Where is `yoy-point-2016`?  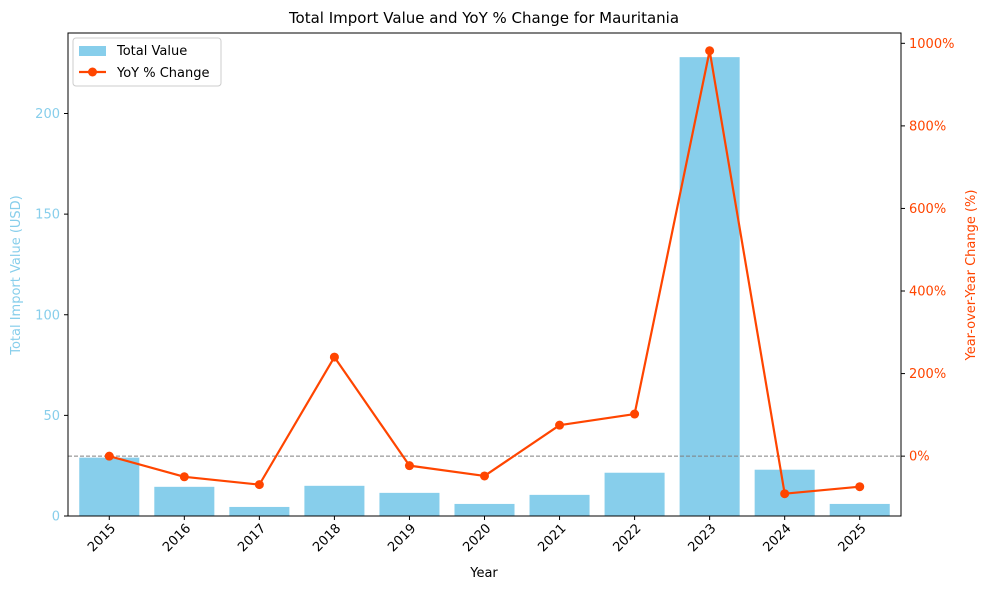 yoy-point-2016 is located at coordinates (184, 477).